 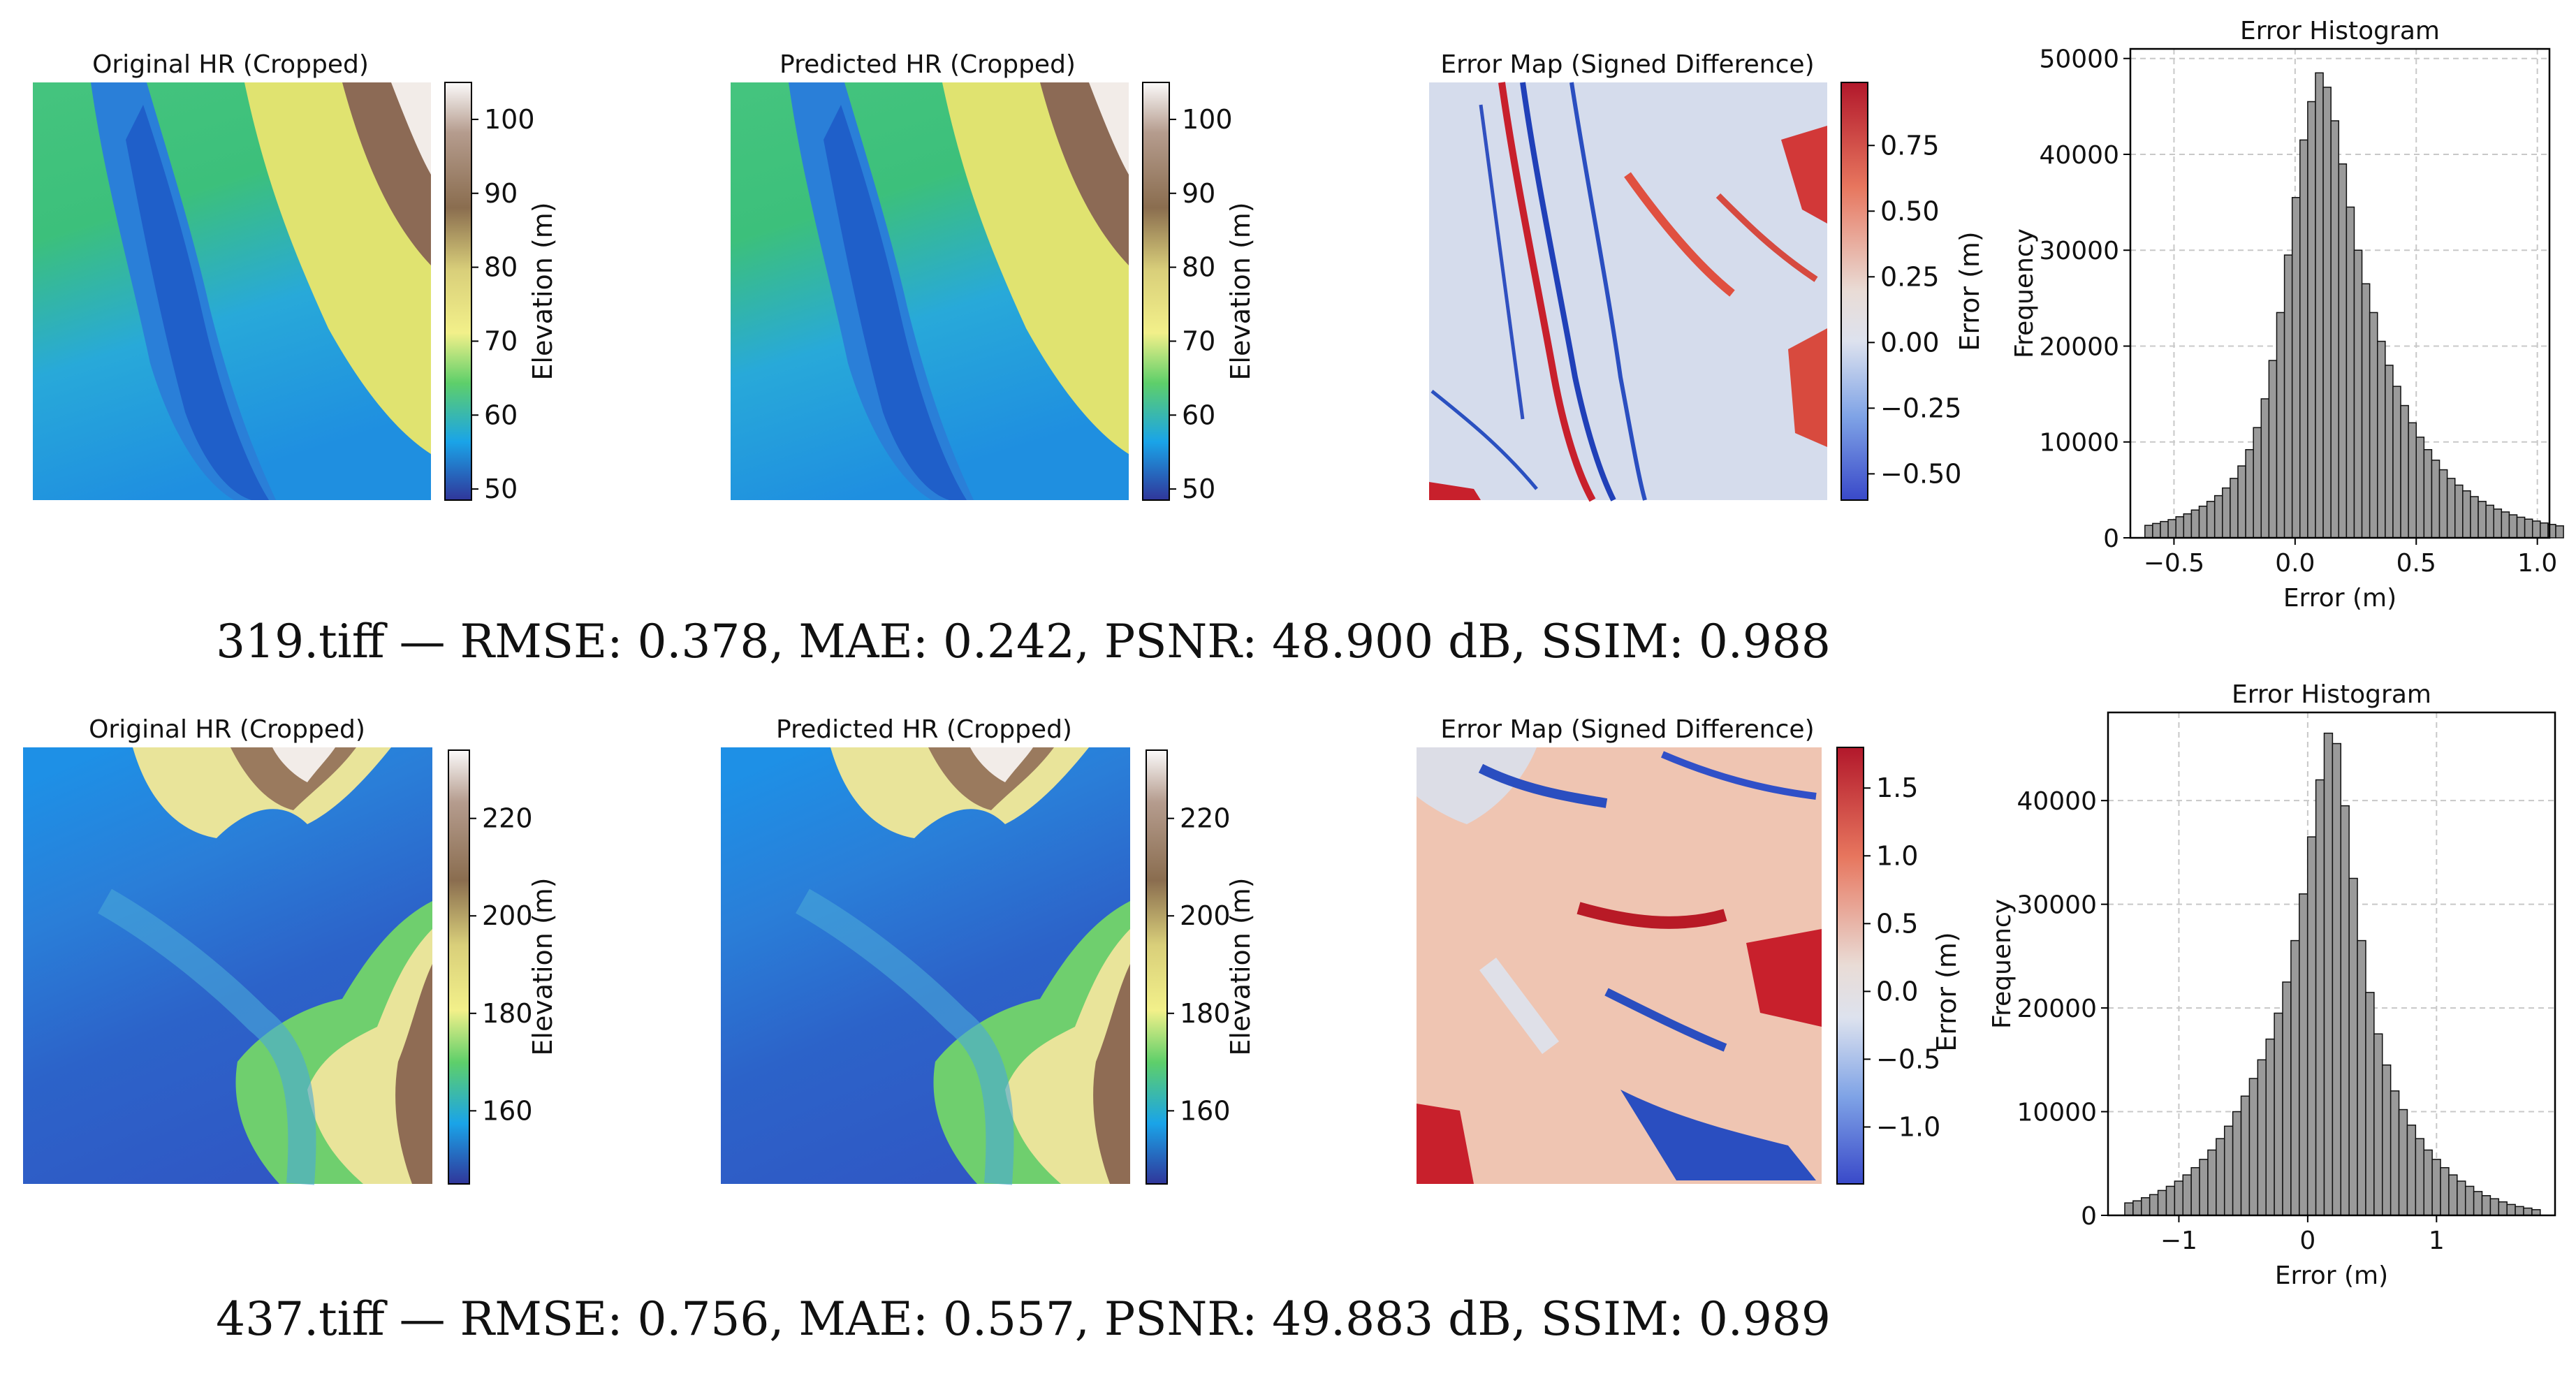 I want to click on original-elevation-colorbar: 50 60 70 80 90 100 Elevation (m), so click(x=501, y=293).